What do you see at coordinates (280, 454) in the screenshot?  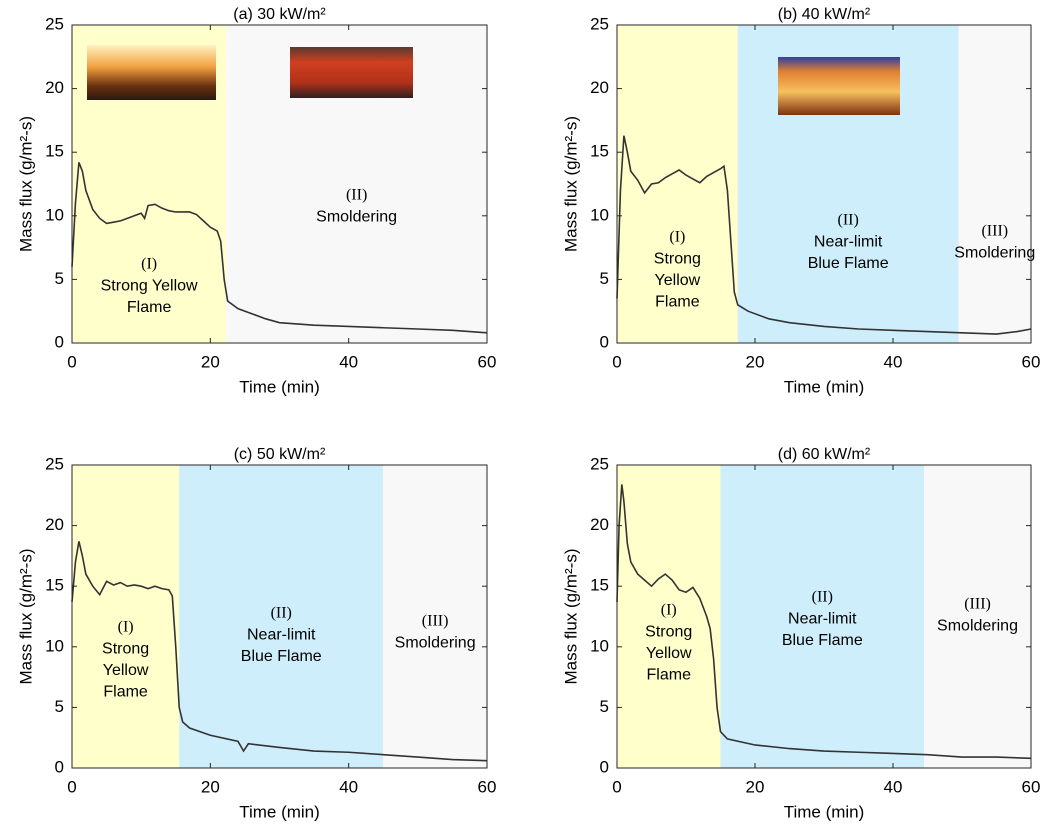 I see `chart-title: (c) 50 kW/m²` at bounding box center [280, 454].